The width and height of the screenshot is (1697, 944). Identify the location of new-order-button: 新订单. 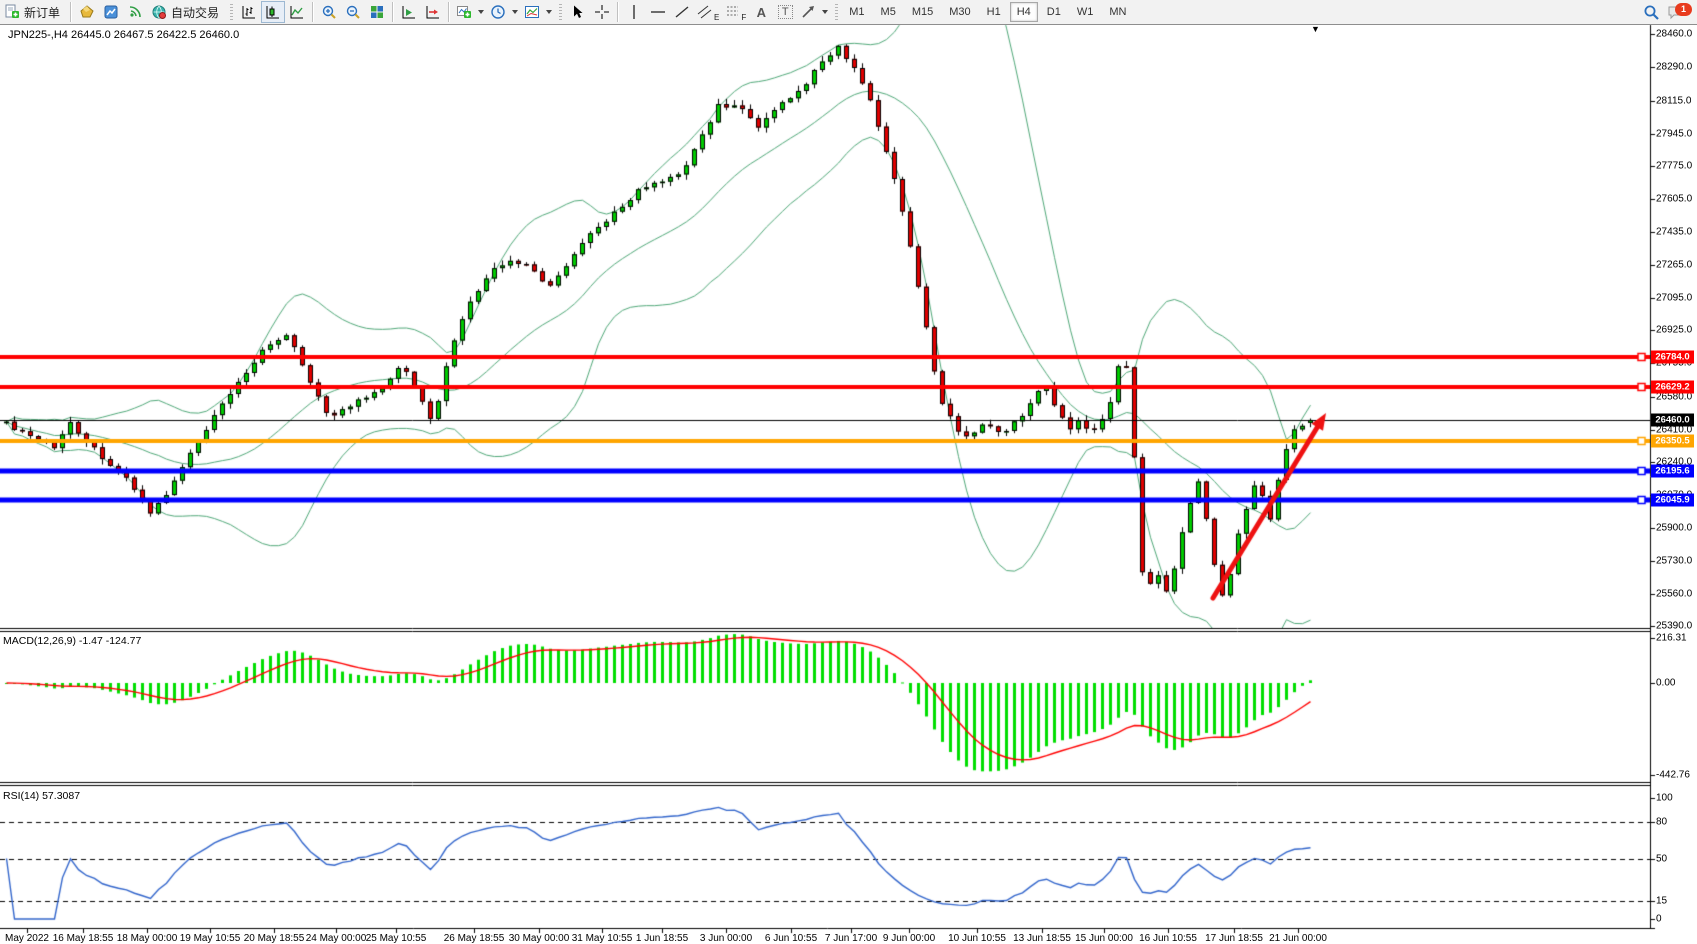
(33, 12).